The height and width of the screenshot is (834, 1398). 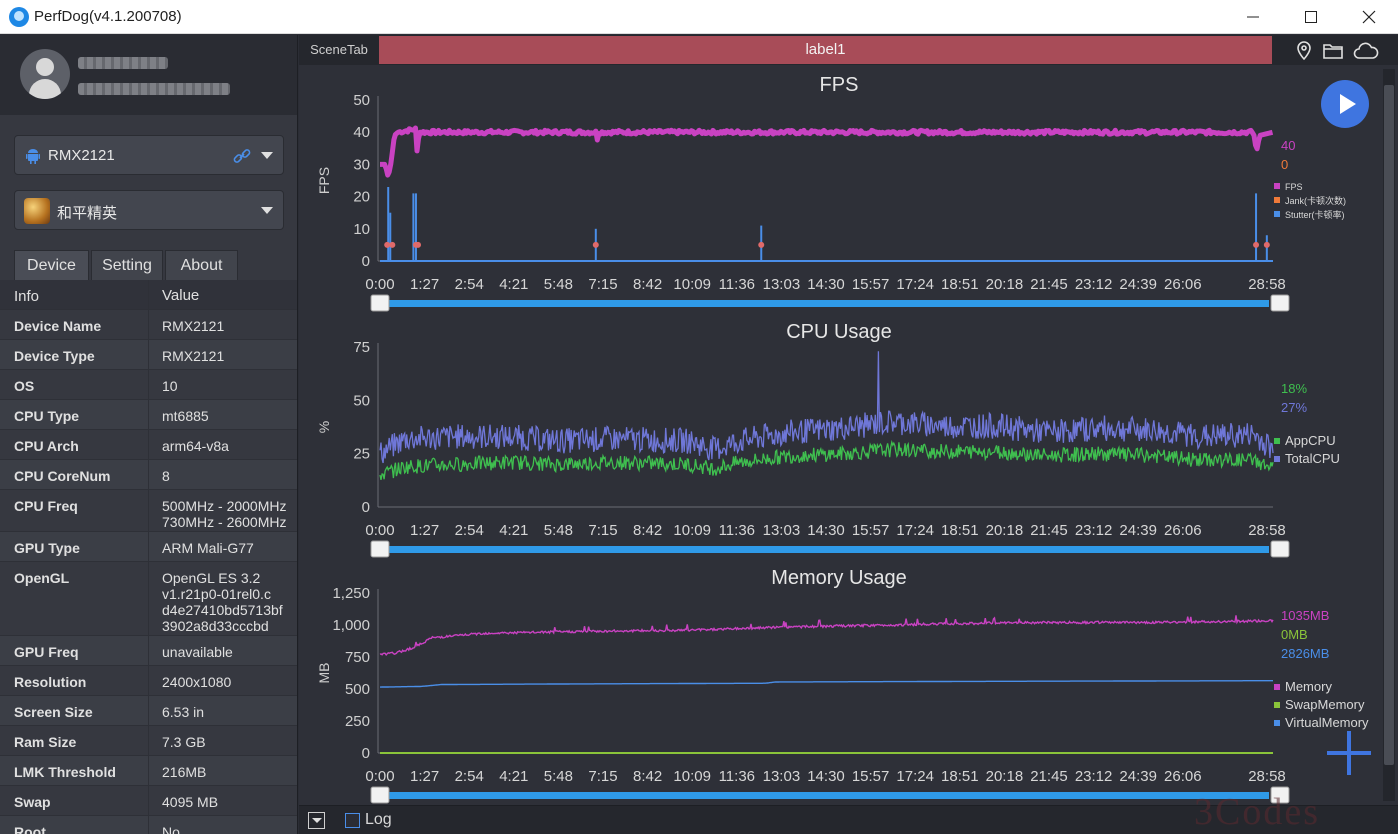 What do you see at coordinates (1005, 284) in the screenshot?
I see `x-tick-label: 20:18` at bounding box center [1005, 284].